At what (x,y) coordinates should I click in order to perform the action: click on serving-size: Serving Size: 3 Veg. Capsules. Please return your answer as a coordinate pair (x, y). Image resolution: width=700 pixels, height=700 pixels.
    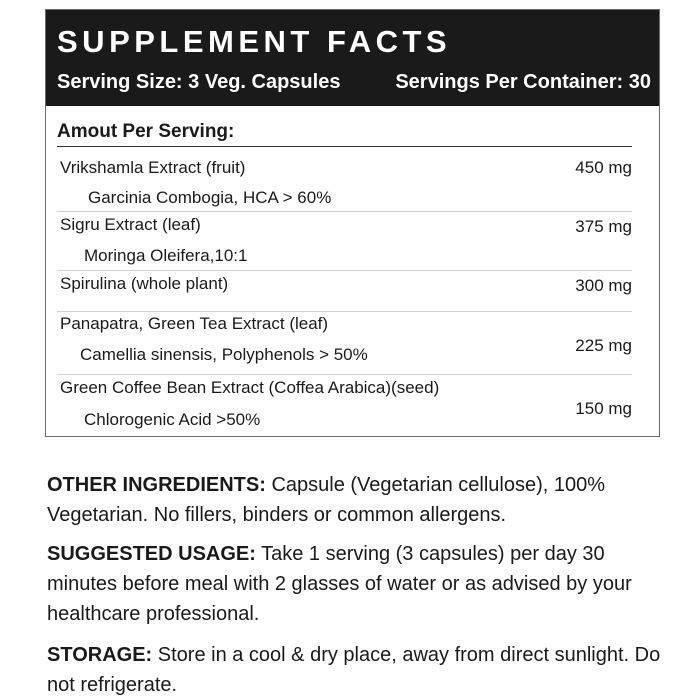
    Looking at the image, I should click on (199, 82).